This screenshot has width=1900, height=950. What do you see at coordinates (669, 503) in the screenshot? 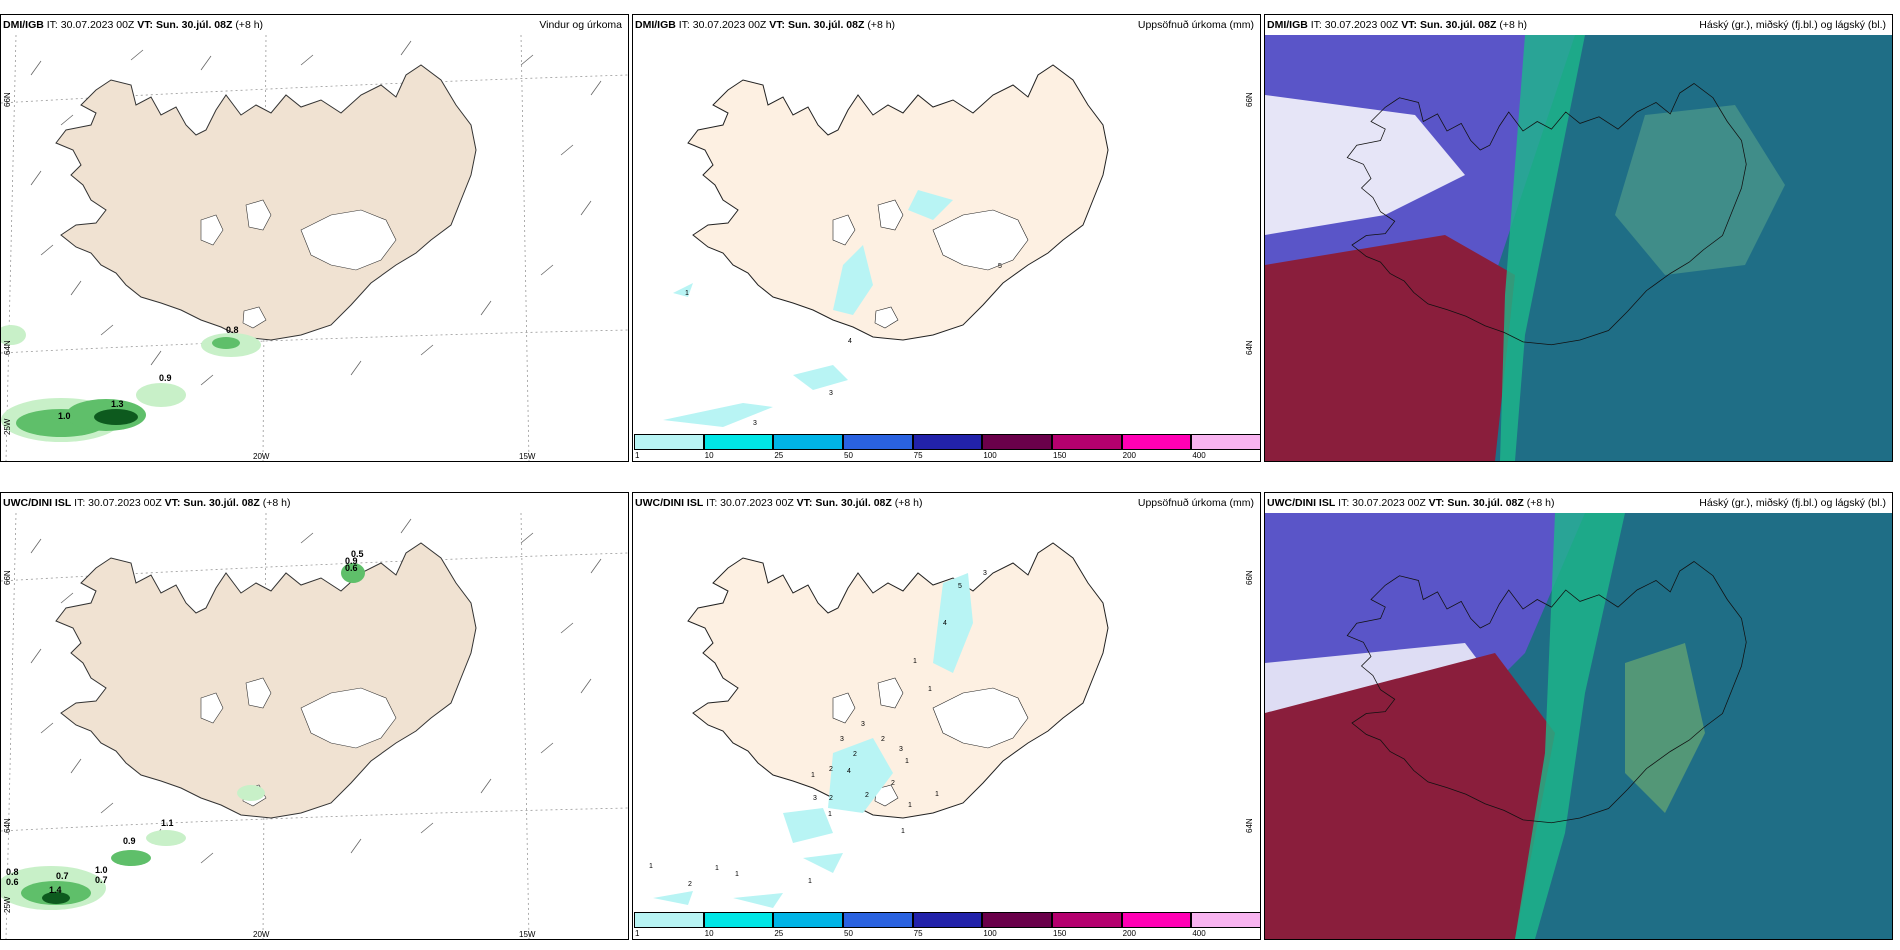
I see `model-name: UWC/DINI ISL` at bounding box center [669, 503].